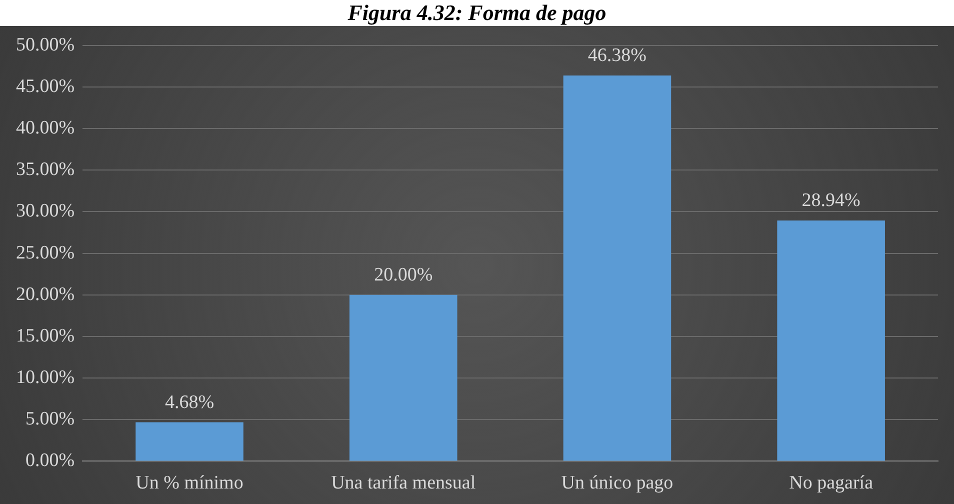  What do you see at coordinates (477, 13) in the screenshot?
I see `chart-title: Figura 4.32: Forma de pago` at bounding box center [477, 13].